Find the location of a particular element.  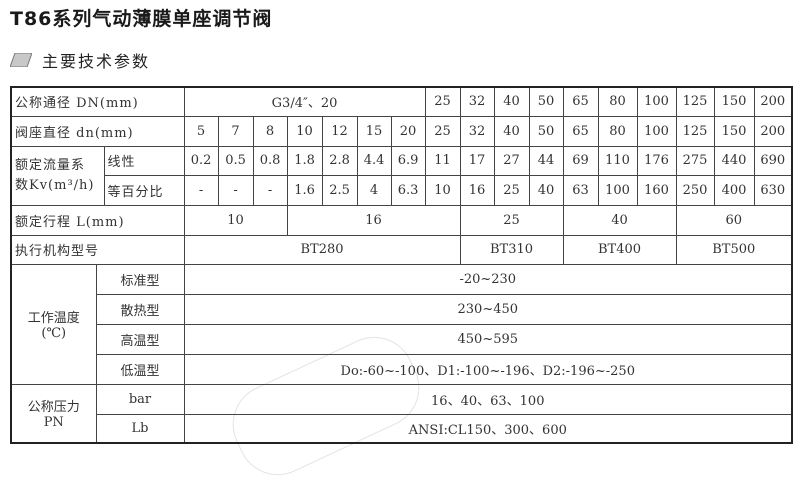

kv-linear-value: 440 is located at coordinates (734, 160).